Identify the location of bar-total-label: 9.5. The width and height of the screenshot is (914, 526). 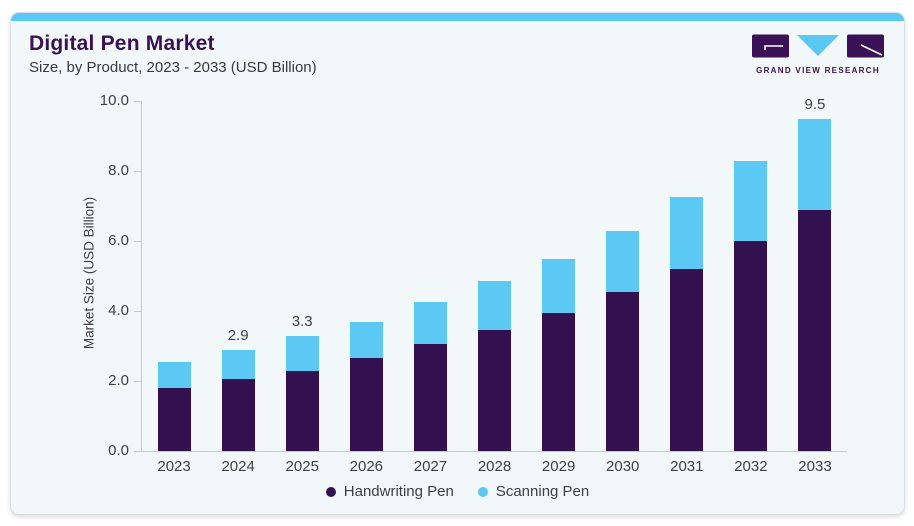
(815, 104).